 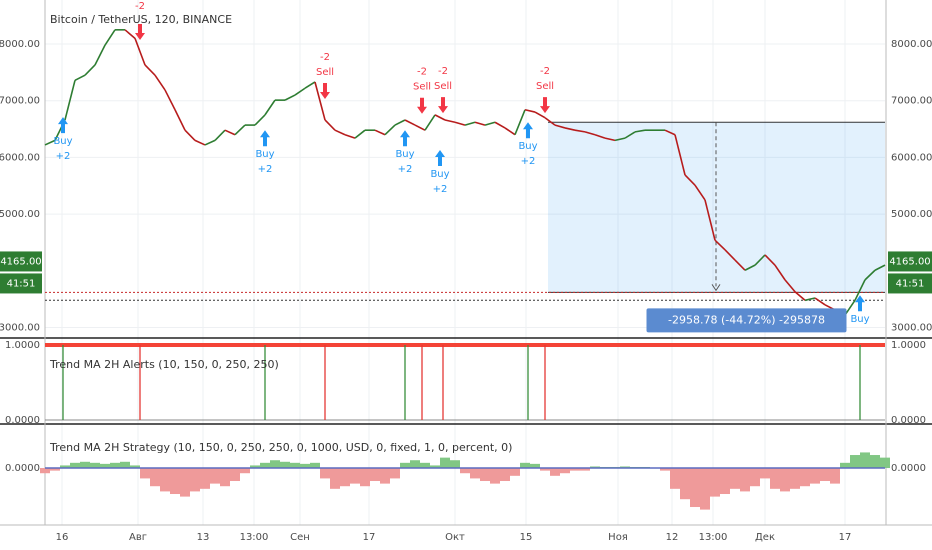 What do you see at coordinates (455, 537) in the screenshot?
I see `x-tick-label: Окт` at bounding box center [455, 537].